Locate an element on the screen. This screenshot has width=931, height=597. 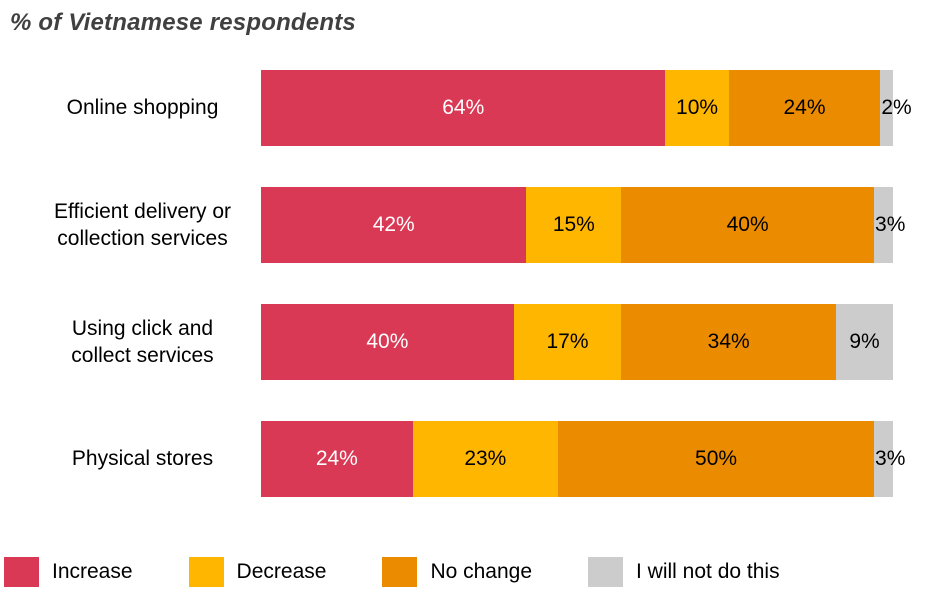
category-label: Physical stores is located at coordinates (142, 459).